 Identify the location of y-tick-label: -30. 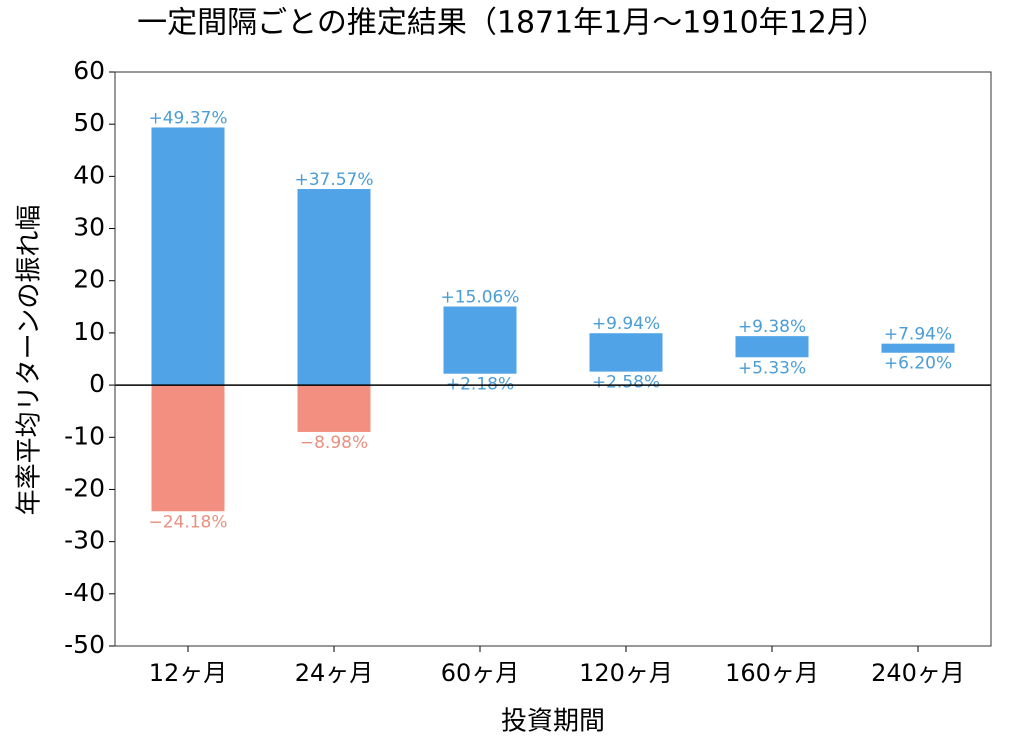
(84, 540).